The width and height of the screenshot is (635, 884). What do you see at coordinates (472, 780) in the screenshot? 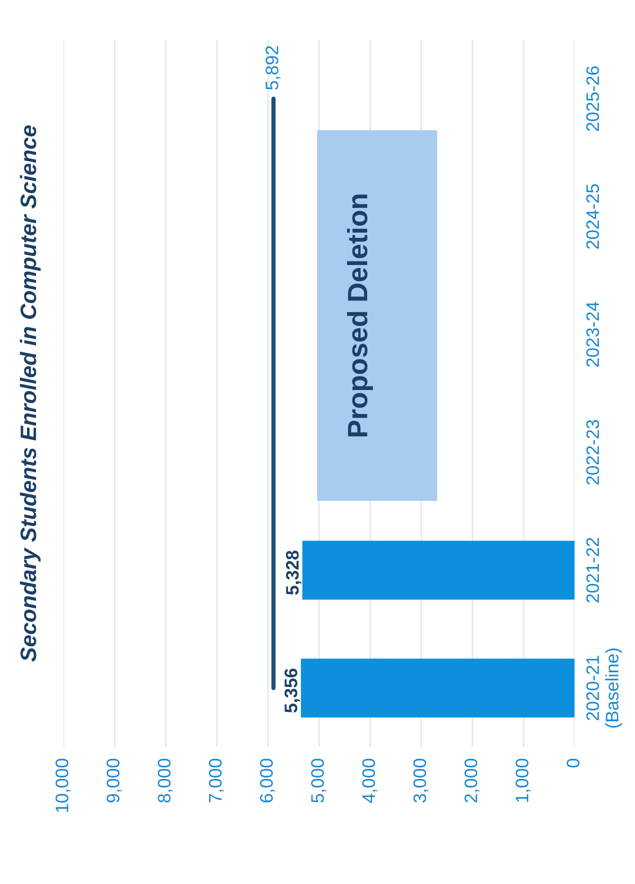
I see `x-tick-label: 2,000` at bounding box center [472, 780].